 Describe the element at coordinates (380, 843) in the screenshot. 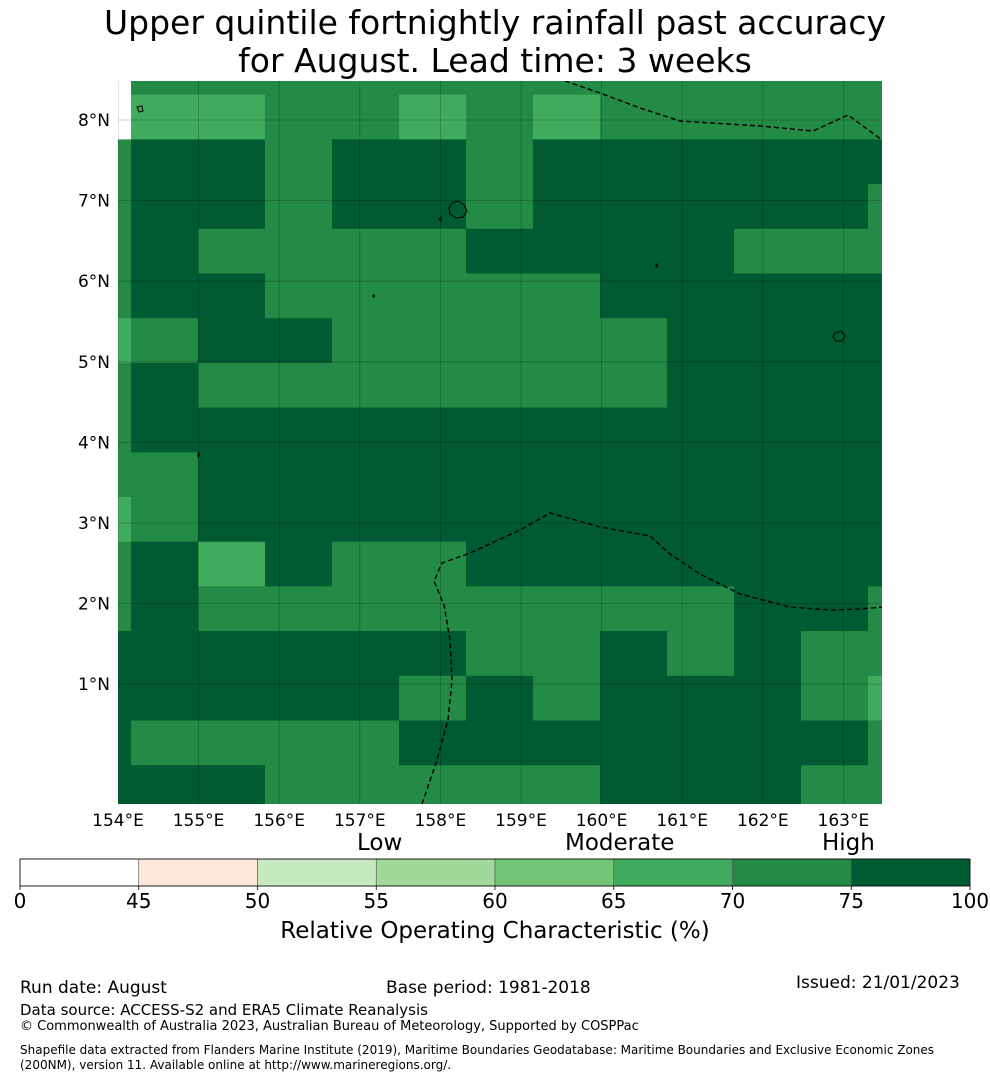

I see `colorbar-category-low: Low` at that location.